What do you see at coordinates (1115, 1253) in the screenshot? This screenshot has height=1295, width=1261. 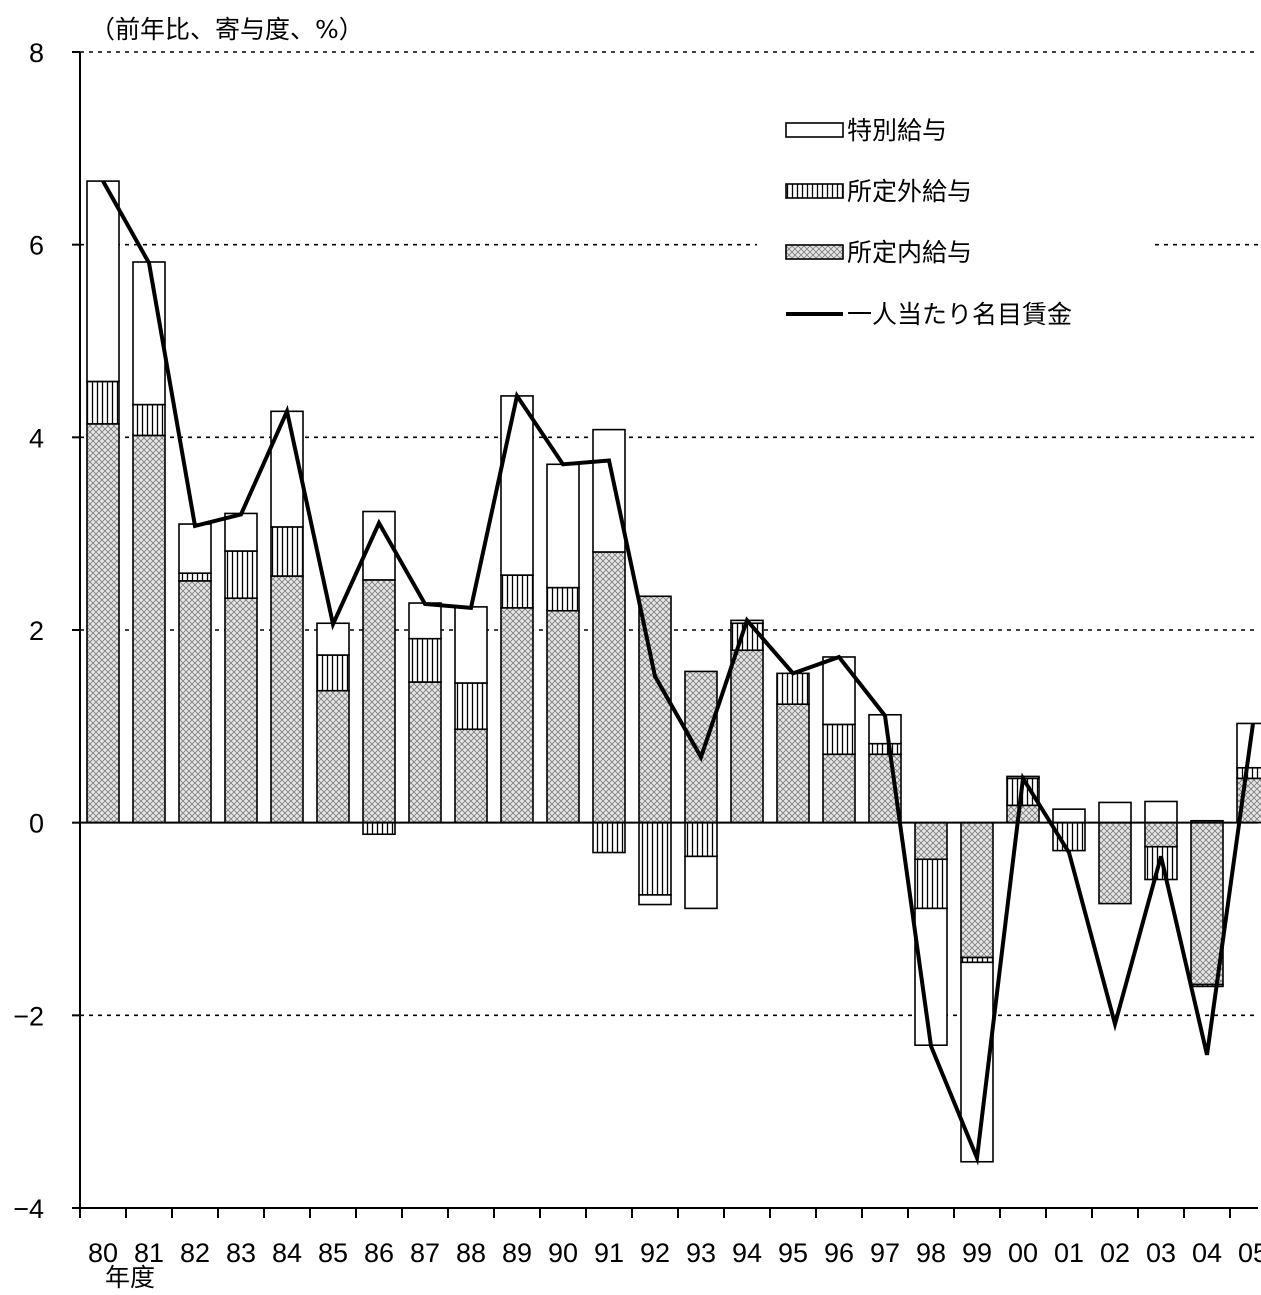 I see `x-tick-label: 02` at bounding box center [1115, 1253].